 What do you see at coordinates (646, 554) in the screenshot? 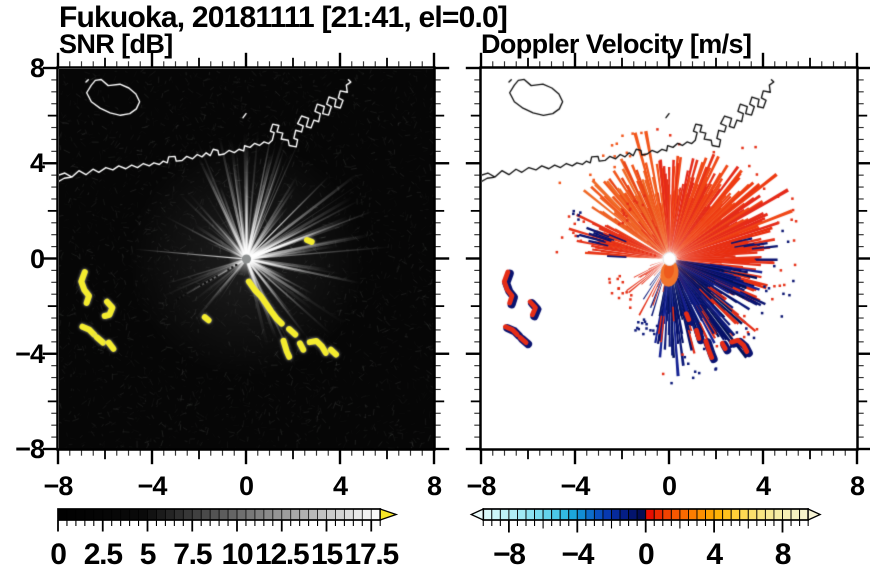
I see `doppler-colorbar-label: 0` at bounding box center [646, 554].